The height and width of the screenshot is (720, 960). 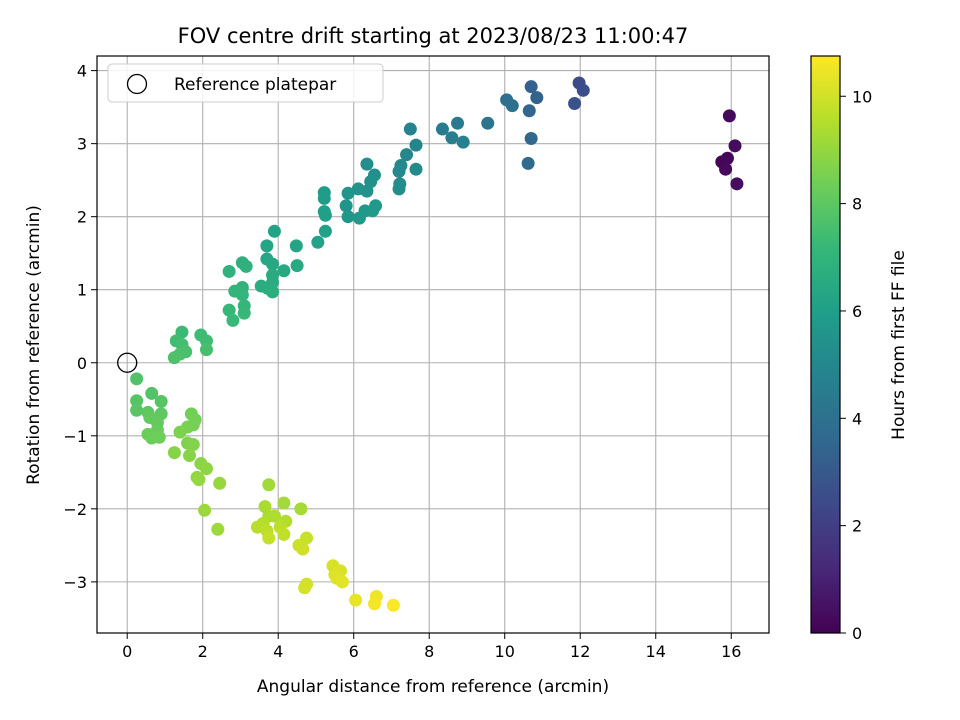 I want to click on y-tick-label: 4, so click(x=82, y=71).